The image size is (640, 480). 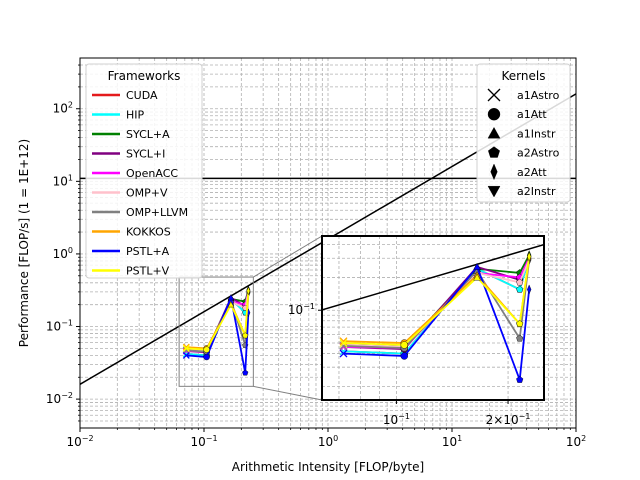 What do you see at coordinates (148, 134) in the screenshot?
I see `legend-item-label: SYCL+A` at bounding box center [148, 134].